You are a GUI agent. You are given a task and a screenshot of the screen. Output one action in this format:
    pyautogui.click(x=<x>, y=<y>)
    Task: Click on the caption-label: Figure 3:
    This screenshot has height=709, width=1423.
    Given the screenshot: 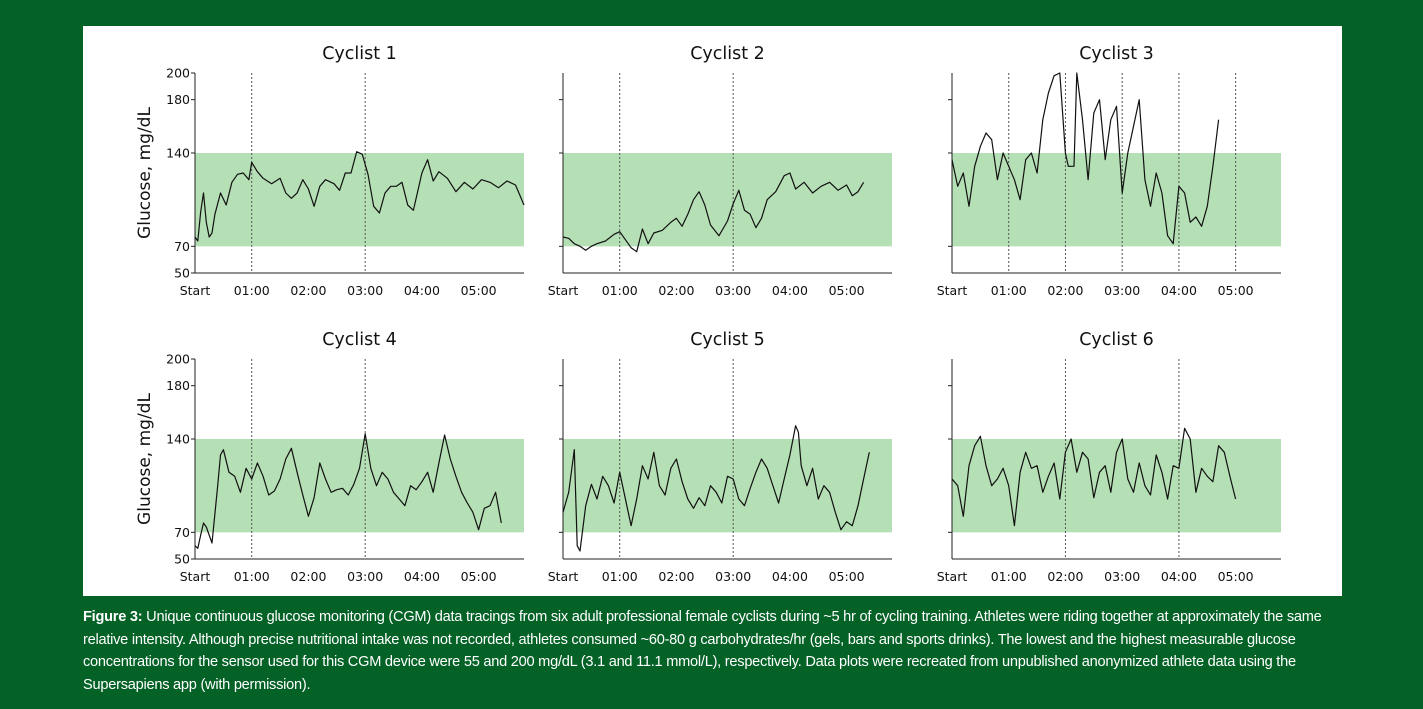 What is the action you would take?
    pyautogui.click(x=113, y=617)
    